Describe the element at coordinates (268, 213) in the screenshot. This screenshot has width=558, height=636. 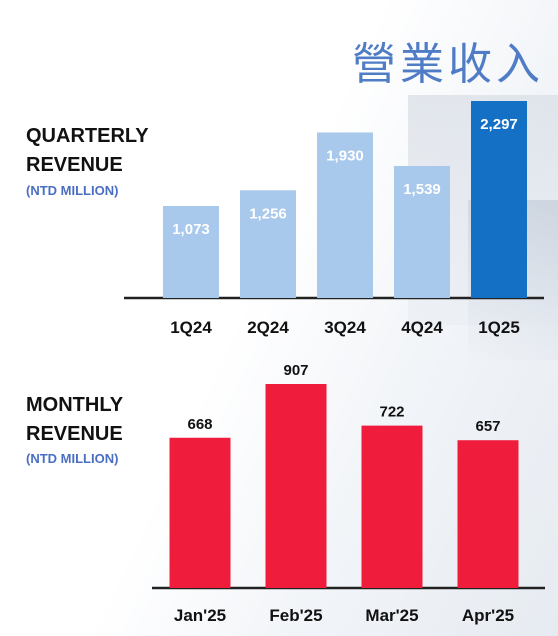
I see `quarterly-value-label-1: 1,256` at that location.